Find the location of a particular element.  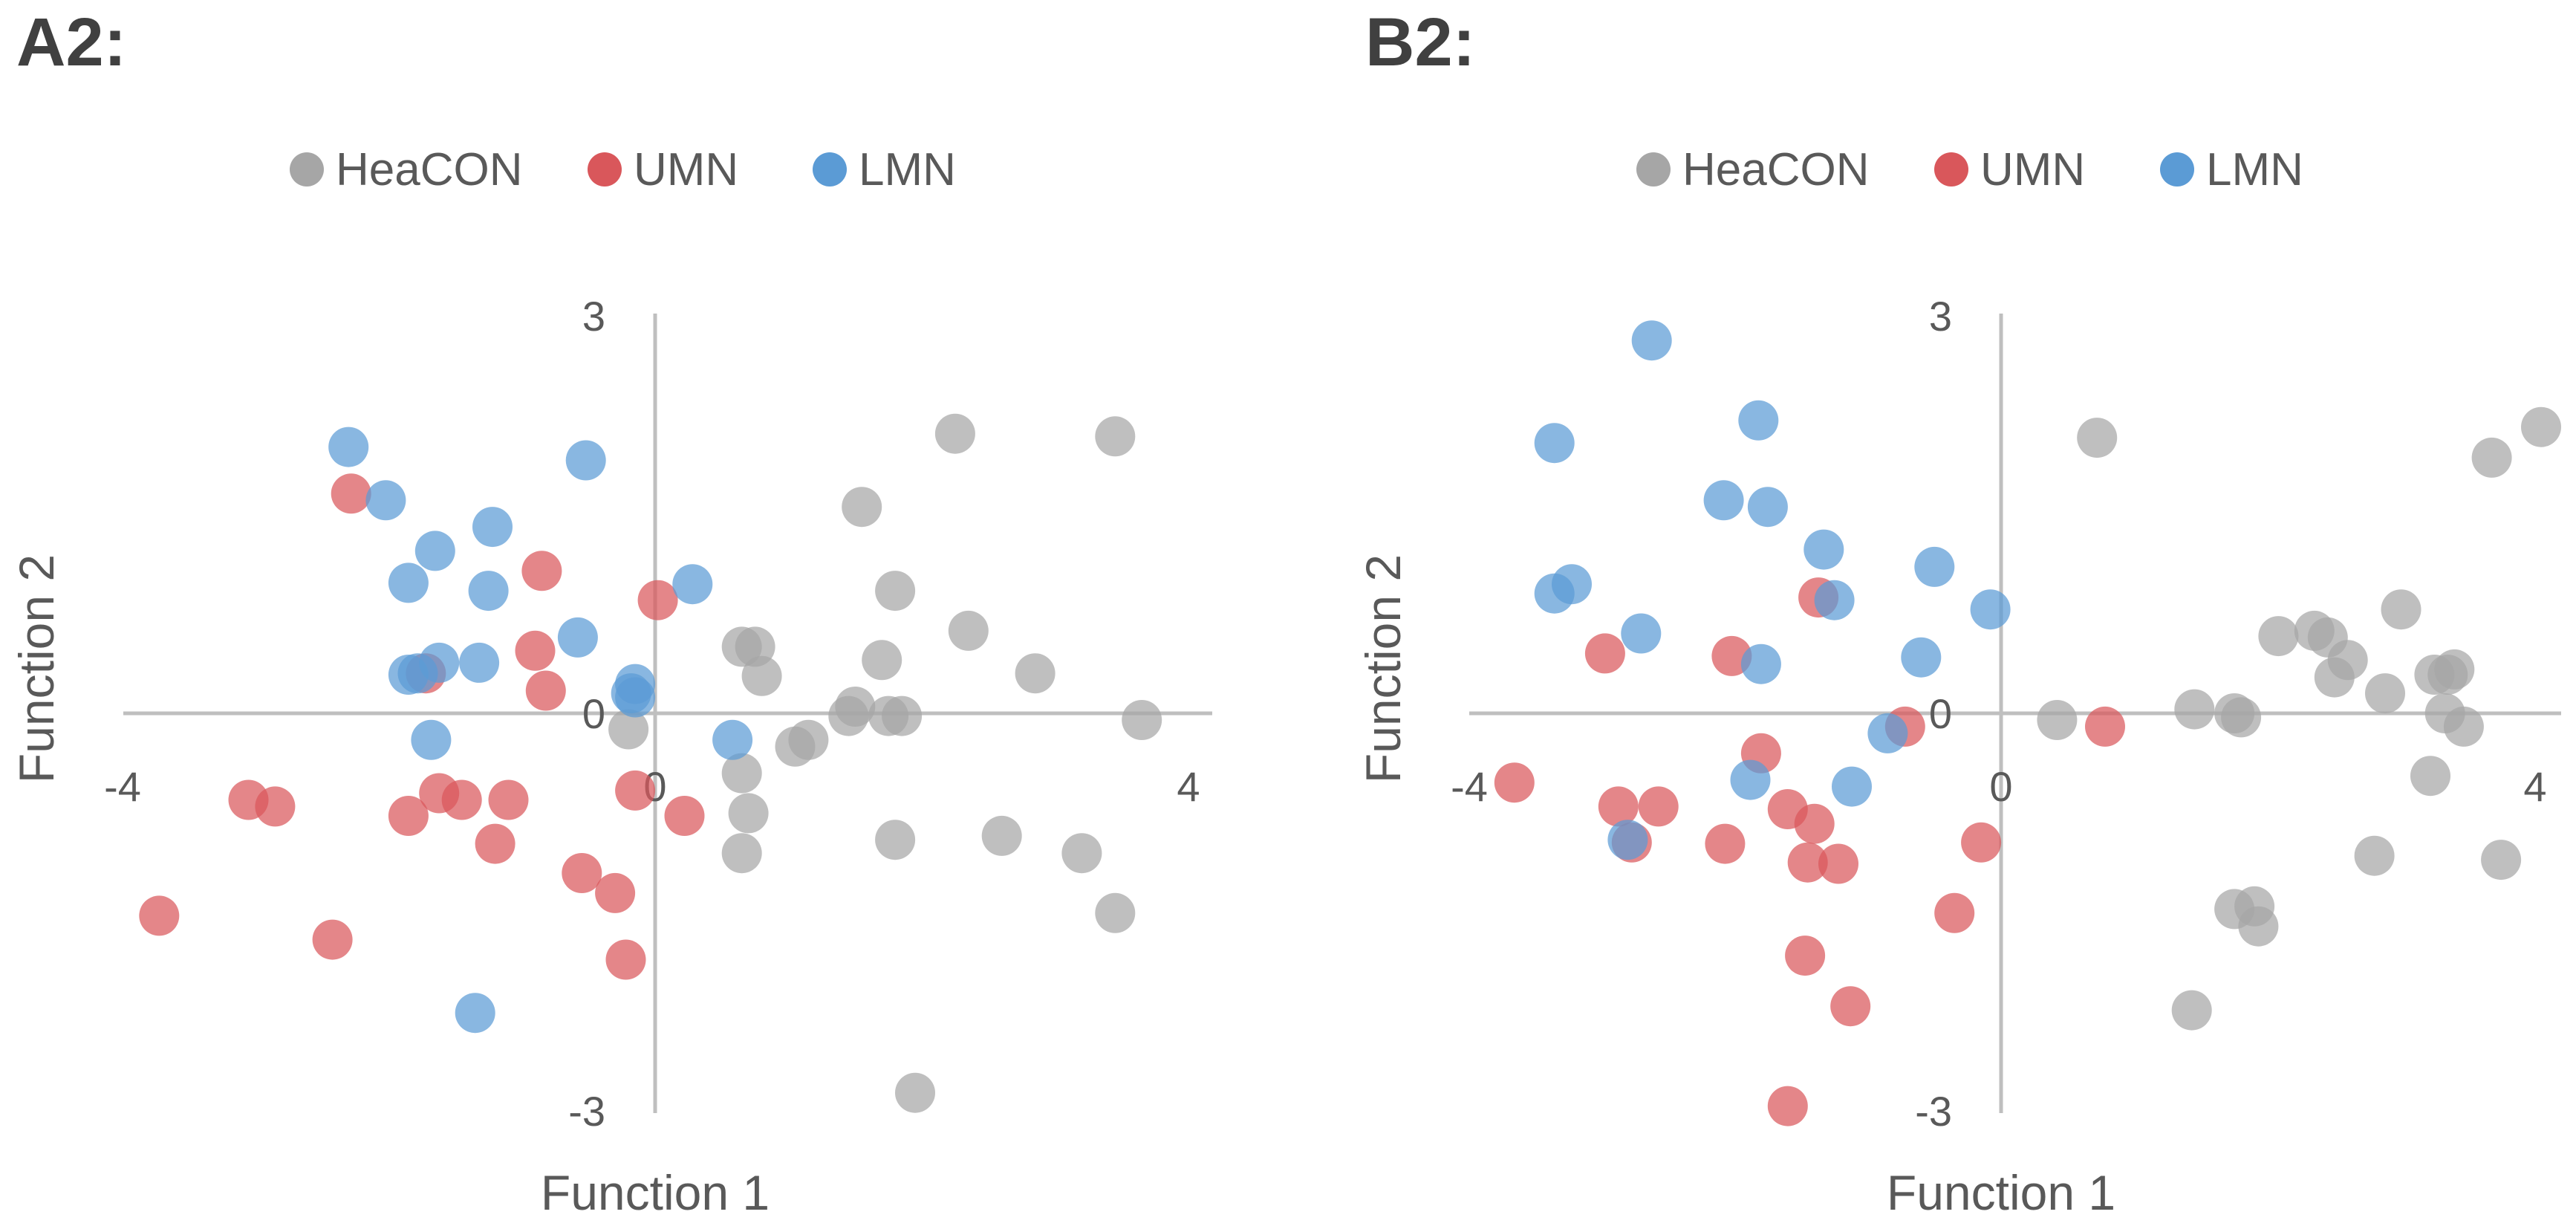

y-axis-title: Function 2 is located at coordinates (1383, 668).